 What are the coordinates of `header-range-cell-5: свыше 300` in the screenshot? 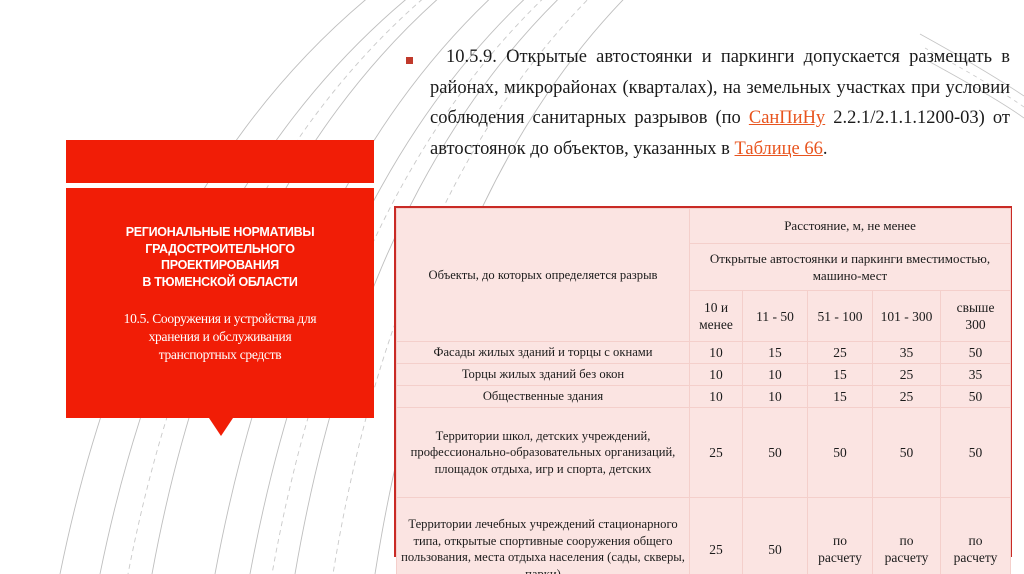 It's located at (975, 316).